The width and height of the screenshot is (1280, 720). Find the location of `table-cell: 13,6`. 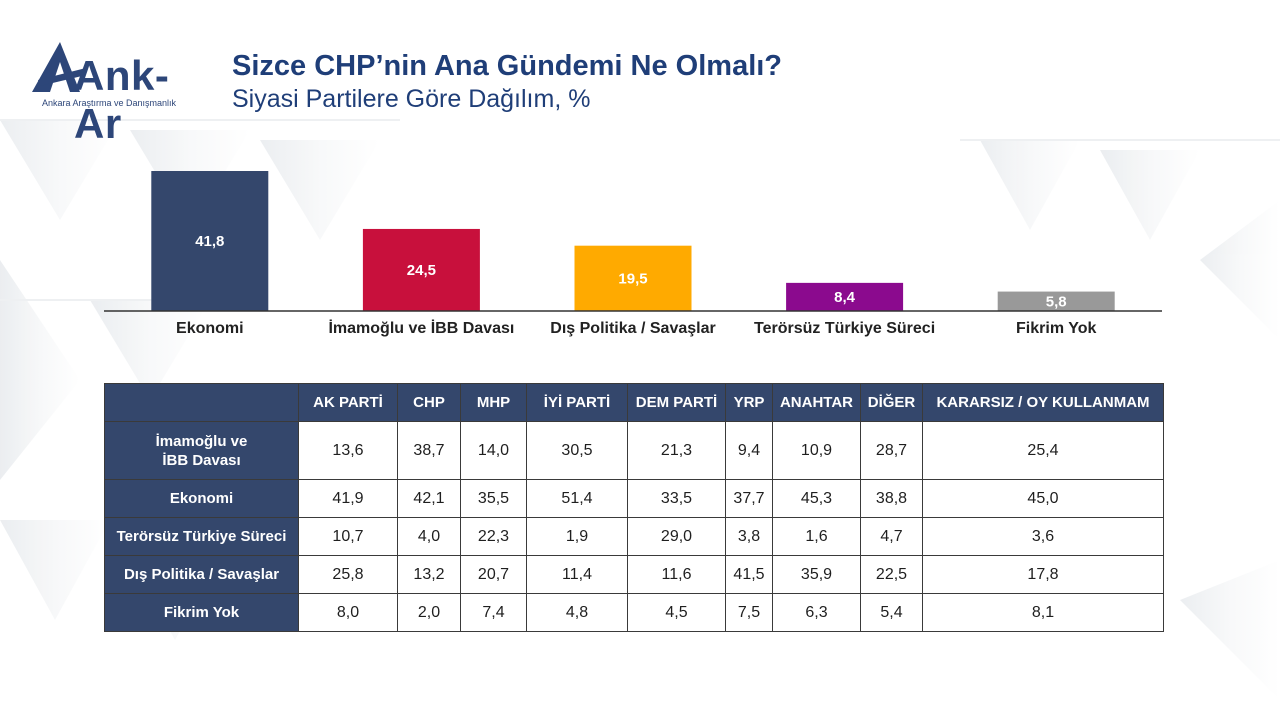

table-cell: 13,6 is located at coordinates (348, 450).